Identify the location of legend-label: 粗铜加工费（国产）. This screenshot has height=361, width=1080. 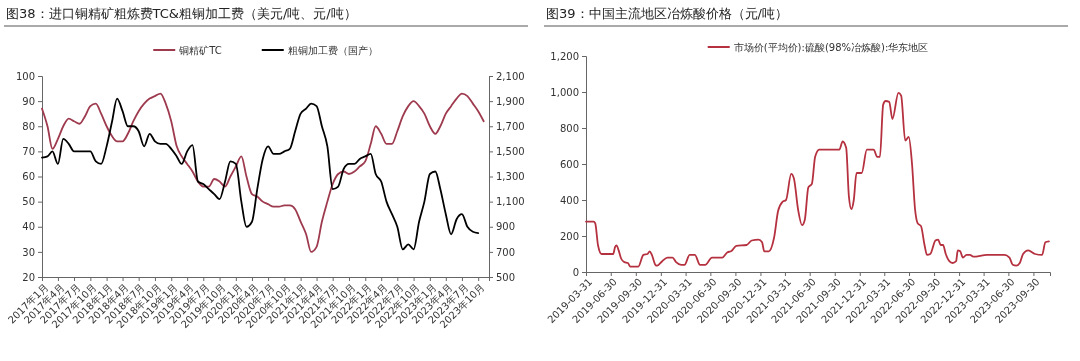
(332, 50).